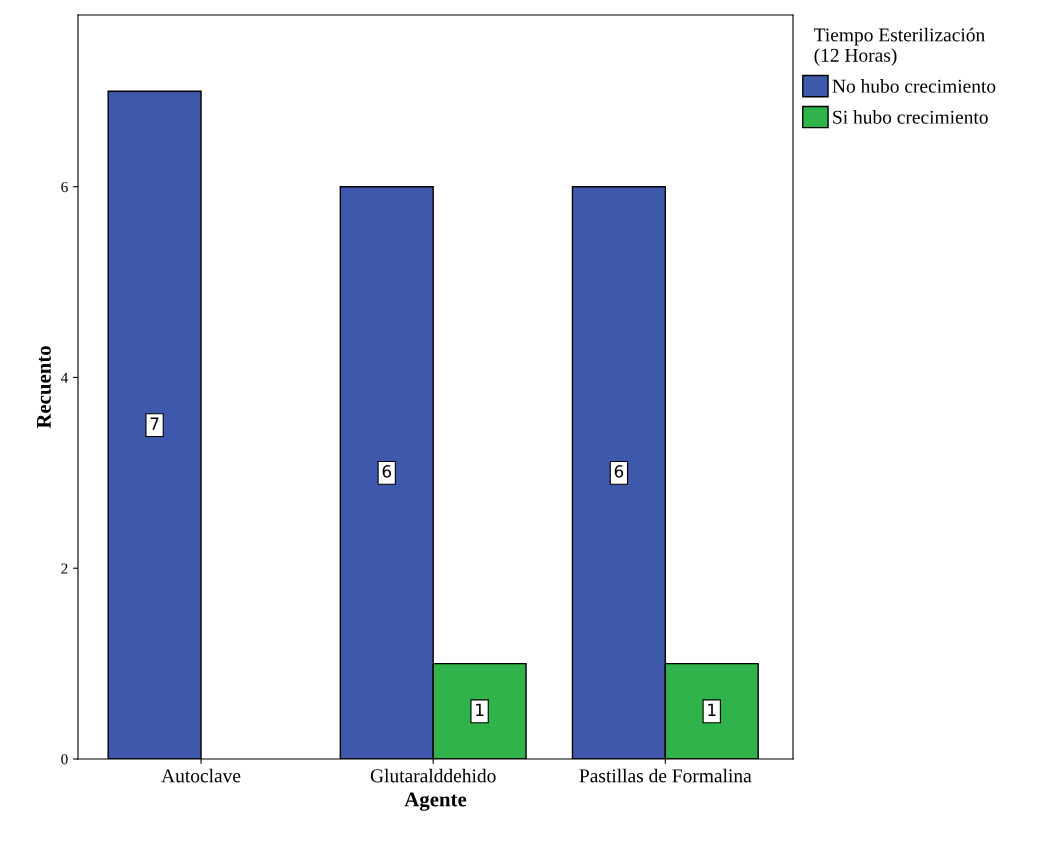 The width and height of the screenshot is (1046, 845). Describe the element at coordinates (665, 775) in the screenshot. I see `x-tick-label: Pastillas de Formalina` at that location.